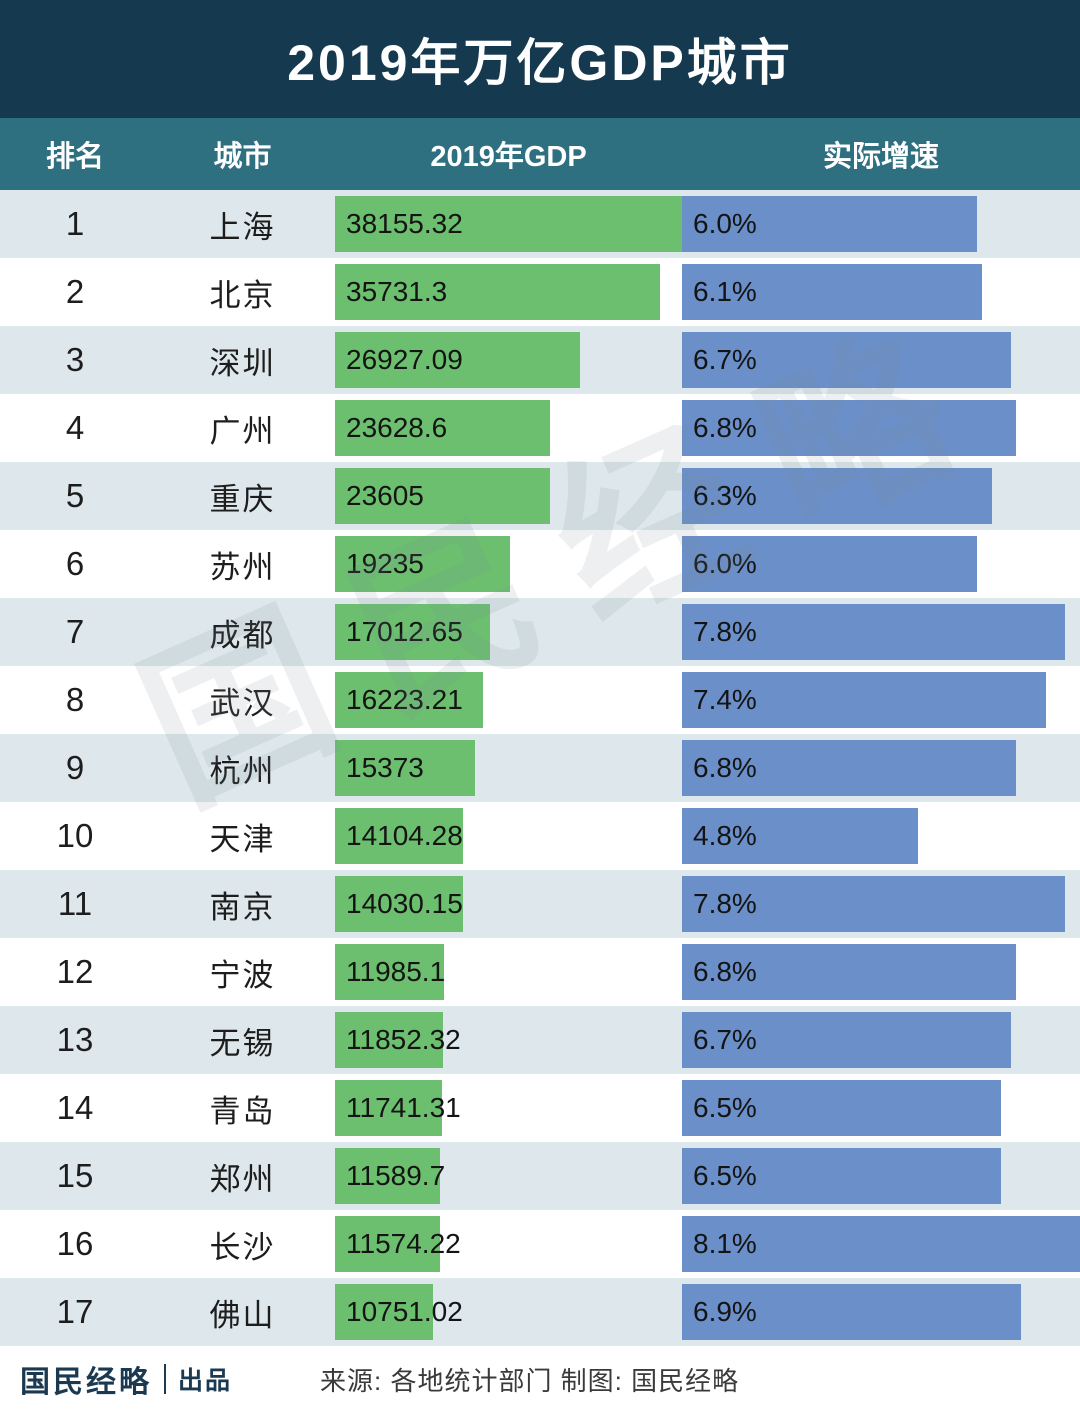 The image size is (1080, 1412). Describe the element at coordinates (725, 359) in the screenshot. I see `growth-value-label: 6.7%` at that location.